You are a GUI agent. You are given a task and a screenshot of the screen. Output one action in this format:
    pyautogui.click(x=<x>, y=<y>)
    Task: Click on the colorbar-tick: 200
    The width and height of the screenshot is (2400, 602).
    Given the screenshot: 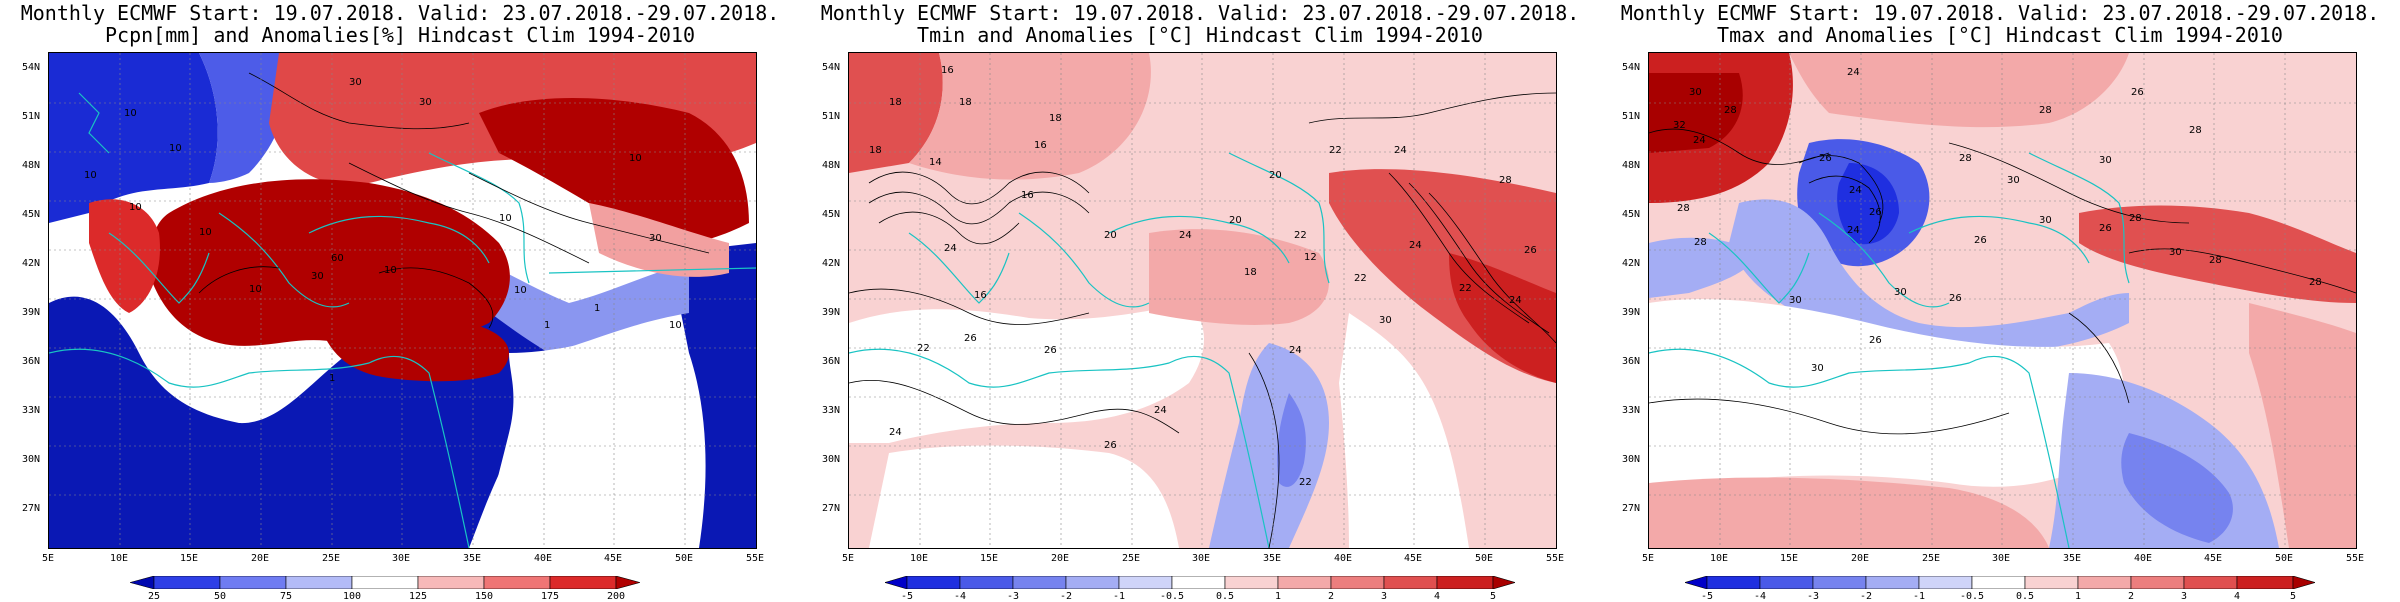 What is the action you would take?
    pyautogui.click(x=616, y=596)
    